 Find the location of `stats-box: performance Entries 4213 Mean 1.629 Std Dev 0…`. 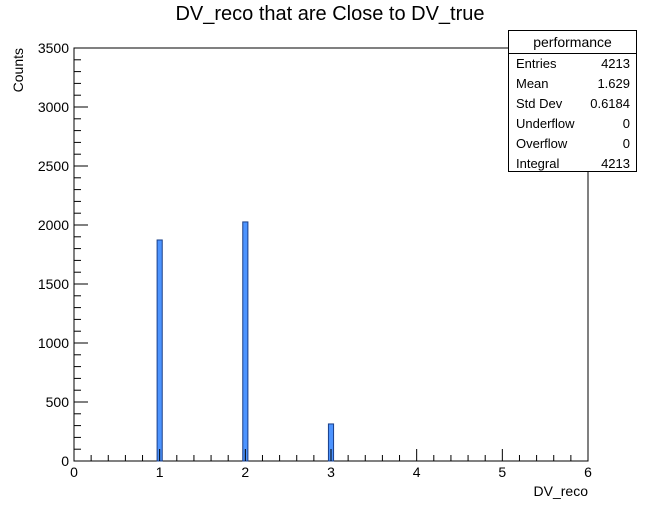

stats-box: performance Entries 4213 Mean 1.629 Std Dev 0… is located at coordinates (572, 101).